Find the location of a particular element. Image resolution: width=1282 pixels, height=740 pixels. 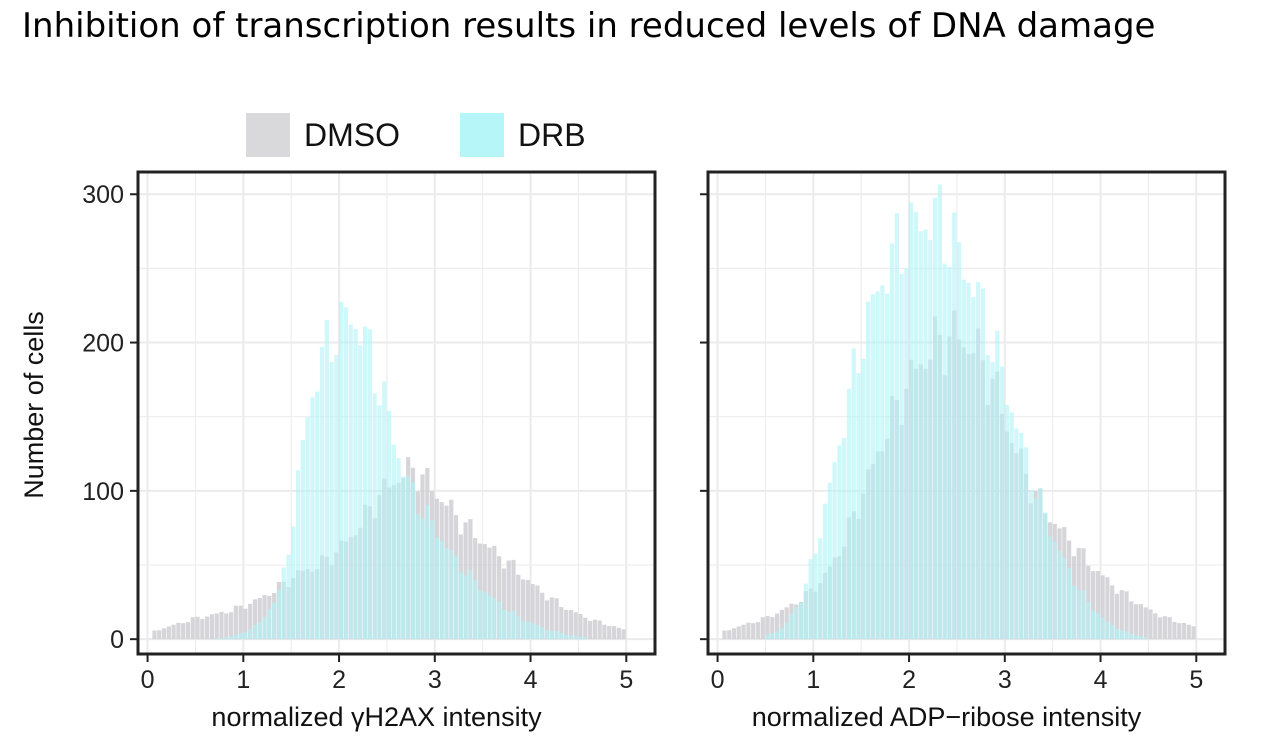

y-tick-label-0: 200 is located at coordinates (103, 344).